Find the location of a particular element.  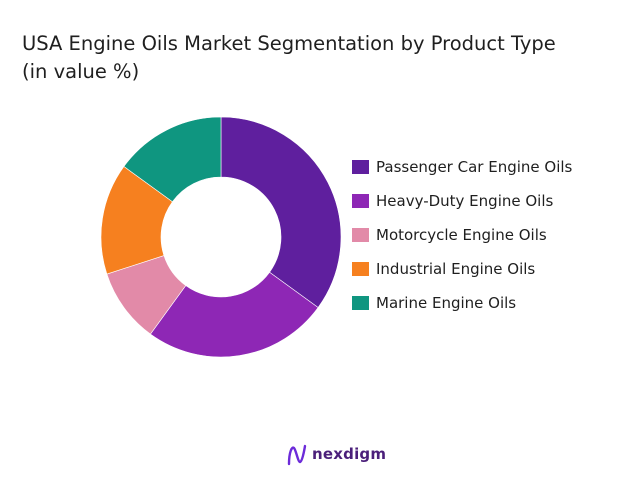

brand-name: nexdigm is located at coordinates (349, 454).